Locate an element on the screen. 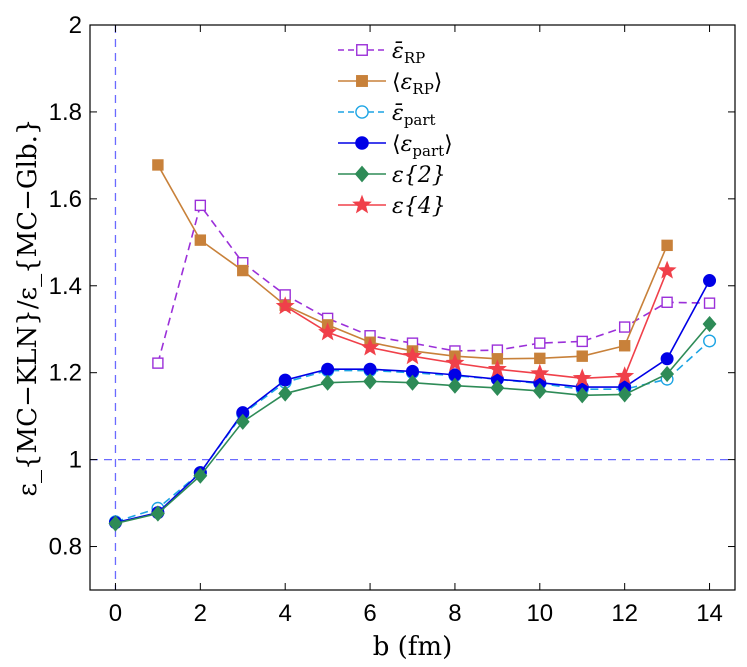 This screenshot has width=747, height=667. x-tick-label-1: 2 is located at coordinates (200, 613).